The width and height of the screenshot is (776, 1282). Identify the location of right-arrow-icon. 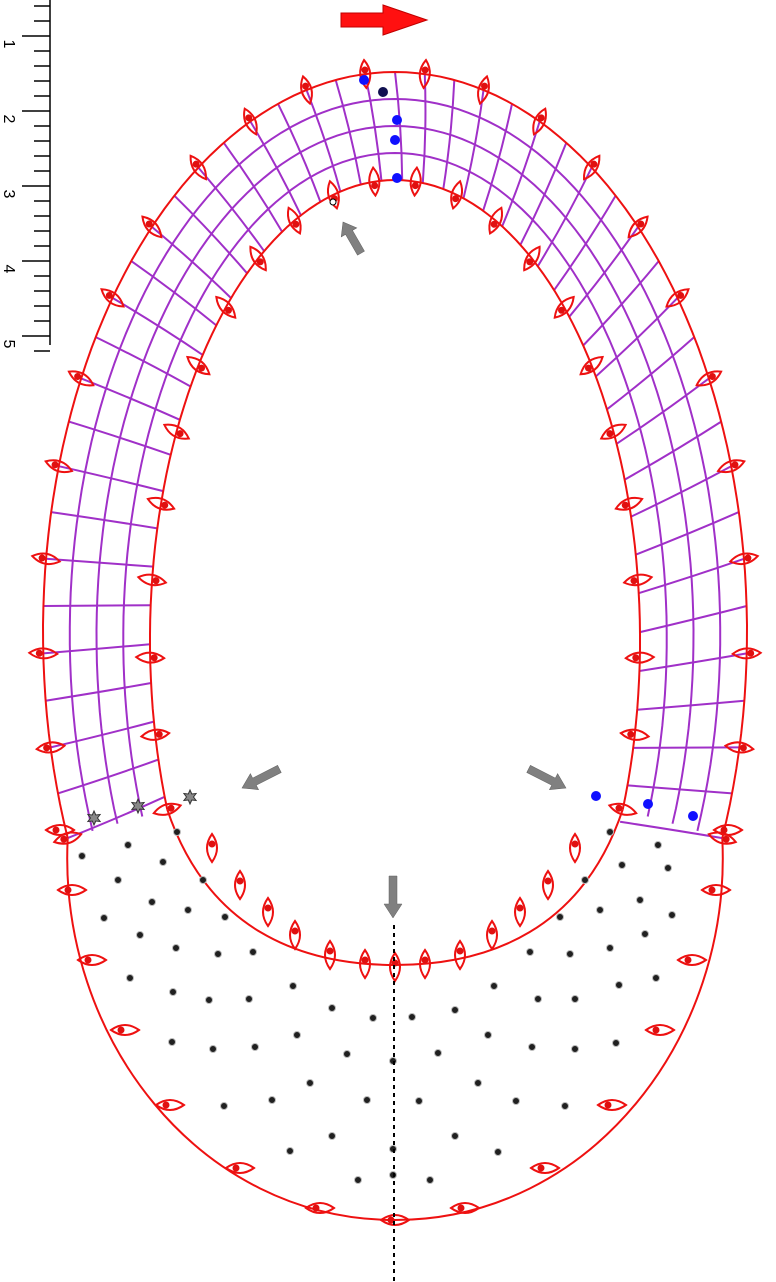
(384, 20).